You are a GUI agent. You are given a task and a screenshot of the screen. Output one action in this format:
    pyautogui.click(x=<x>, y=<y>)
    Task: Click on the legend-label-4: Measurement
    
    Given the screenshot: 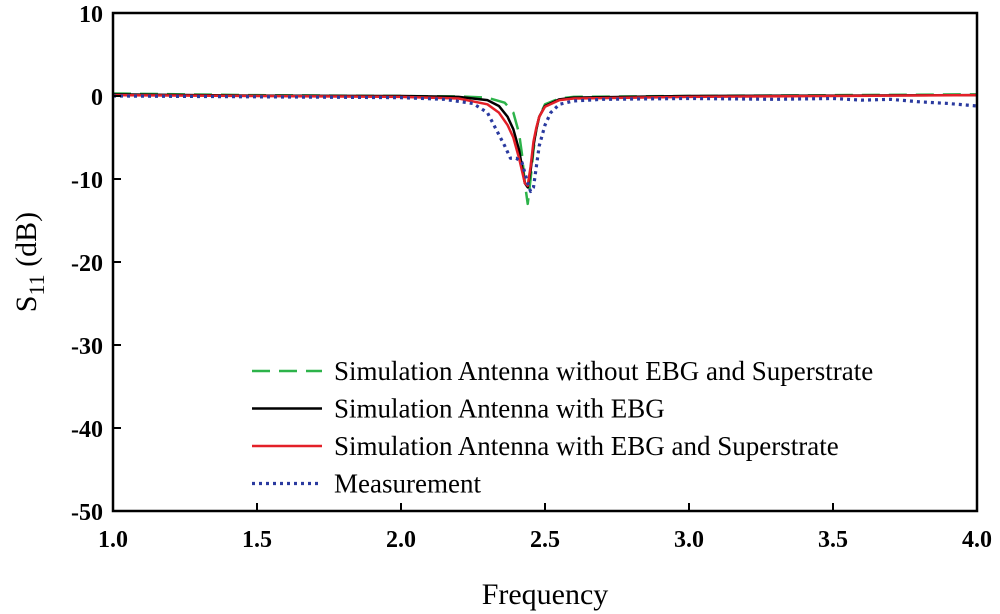 What is the action you would take?
    pyautogui.click(x=407, y=484)
    